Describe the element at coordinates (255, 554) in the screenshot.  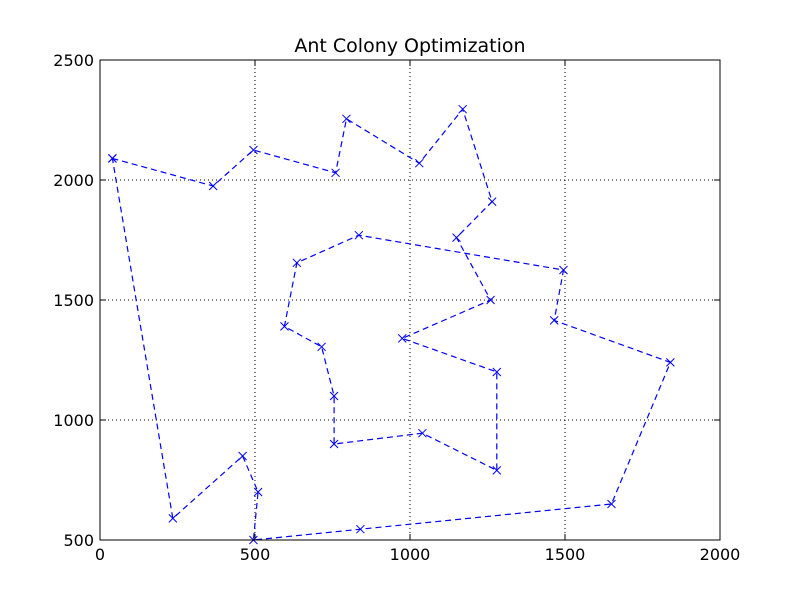
I see `x-tick-label: 500` at that location.